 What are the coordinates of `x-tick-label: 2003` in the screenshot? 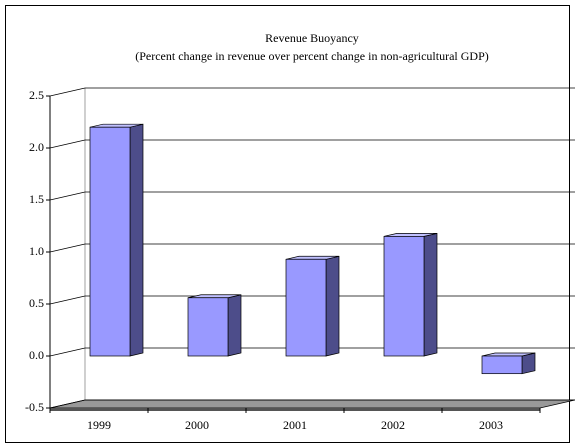 It's located at (491, 425).